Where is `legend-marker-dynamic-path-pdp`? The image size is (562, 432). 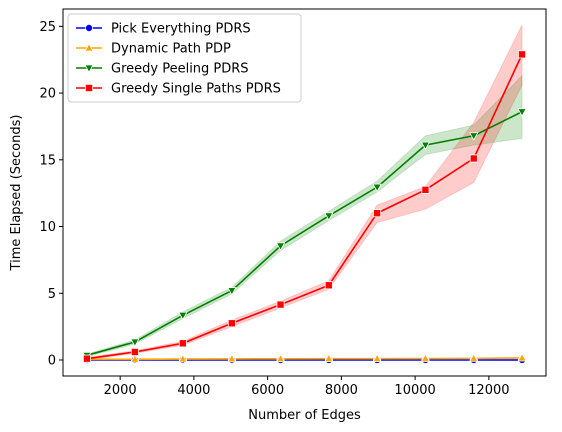
legend-marker-dynamic-path-pdp is located at coordinates (89, 47).